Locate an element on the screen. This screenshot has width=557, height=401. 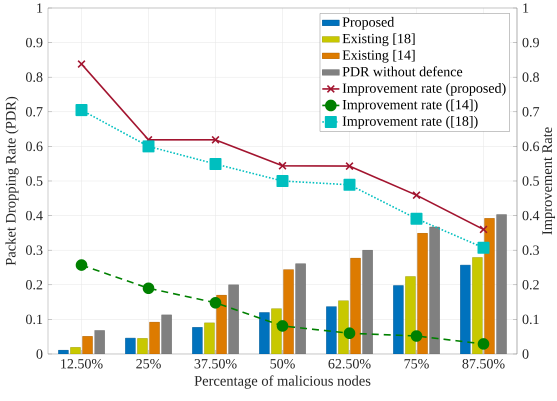
x-tick-label: 87.50% is located at coordinates (483, 364).